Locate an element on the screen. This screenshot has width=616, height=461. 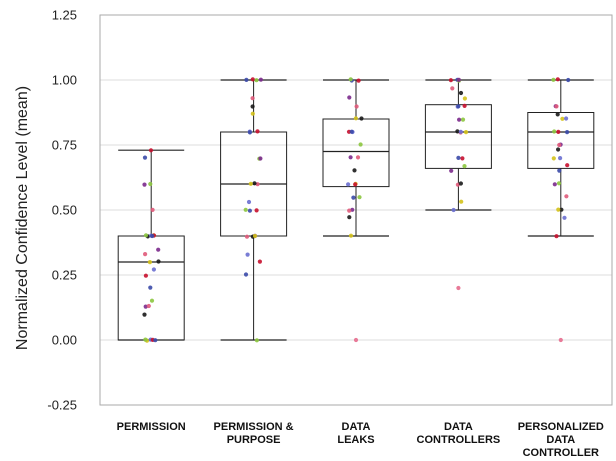
x-category-label: PERMISSION & is located at coordinates (254, 427).